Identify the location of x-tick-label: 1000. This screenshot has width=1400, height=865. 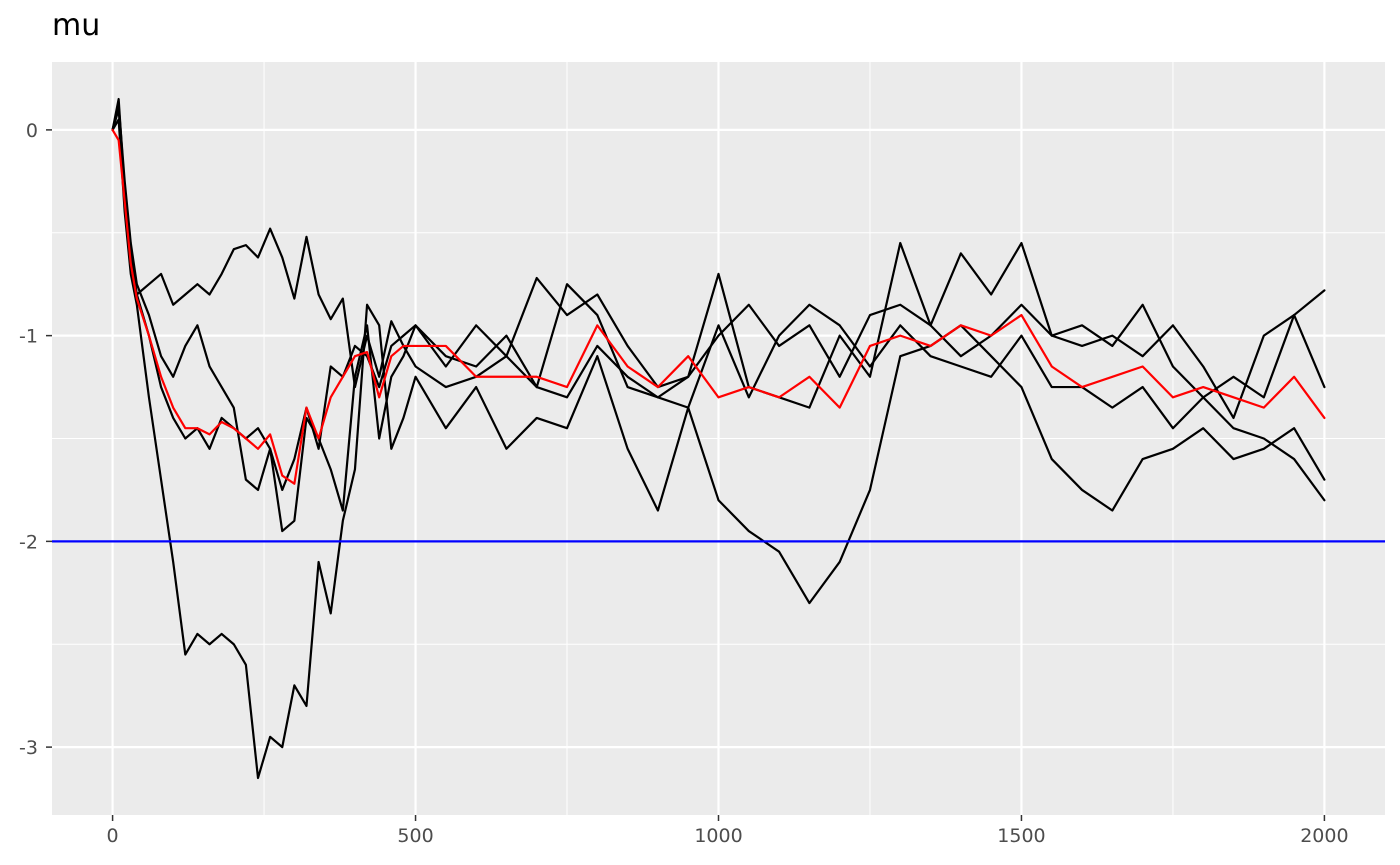
(718, 836).